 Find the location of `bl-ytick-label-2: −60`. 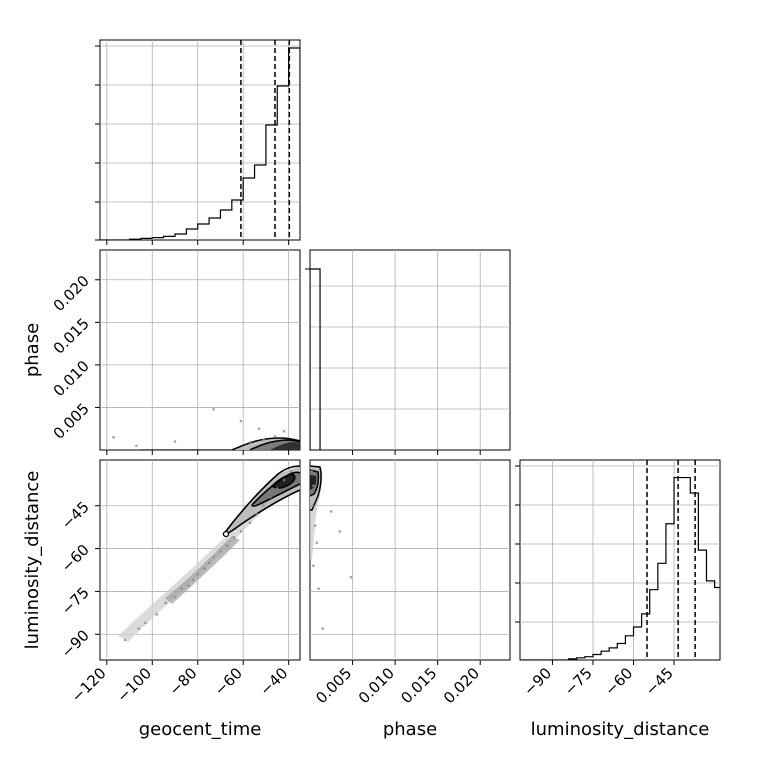

bl-ytick-label-2: −60 is located at coordinates (75, 558).